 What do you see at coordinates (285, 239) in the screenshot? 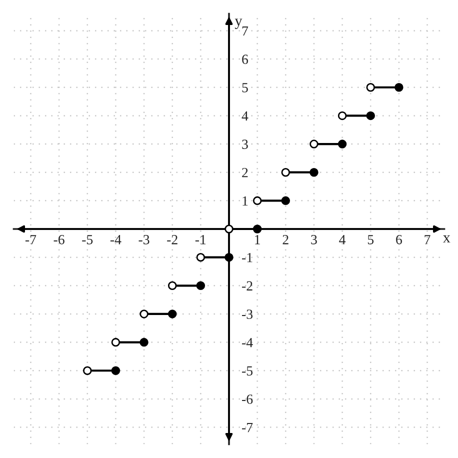
I see `x-tick-label: 2` at bounding box center [285, 239].